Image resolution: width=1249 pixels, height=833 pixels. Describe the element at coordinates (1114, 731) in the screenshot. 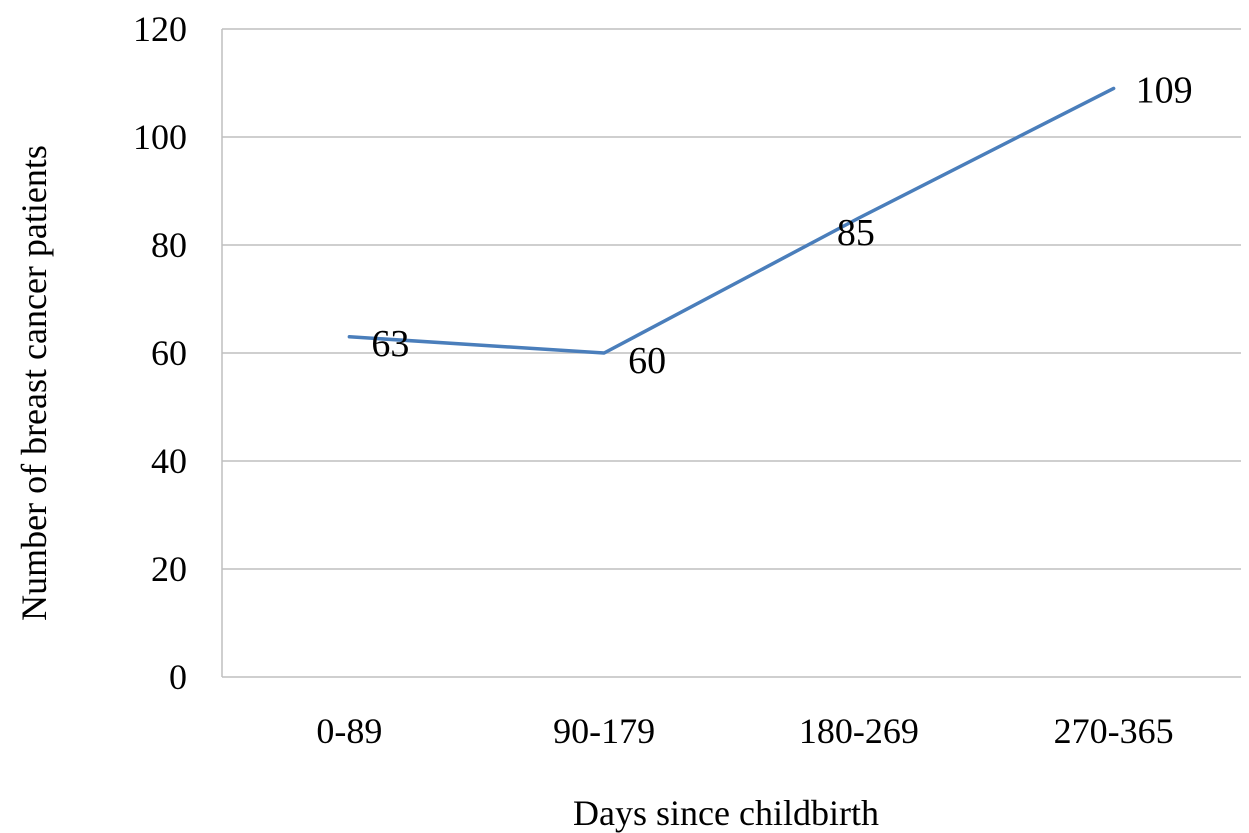

I see `x-tick-label: 270-365` at that location.